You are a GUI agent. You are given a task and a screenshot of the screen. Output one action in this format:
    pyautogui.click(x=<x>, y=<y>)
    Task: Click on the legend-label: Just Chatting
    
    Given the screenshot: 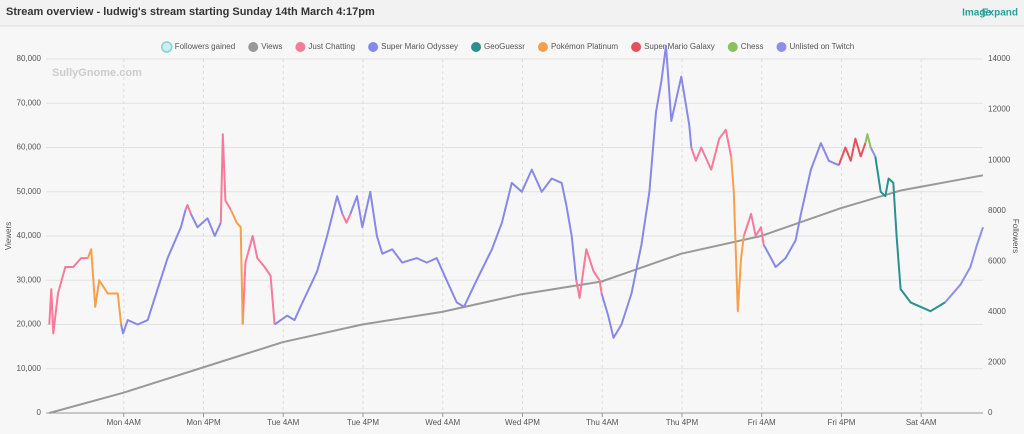 What is the action you would take?
    pyautogui.click(x=331, y=46)
    